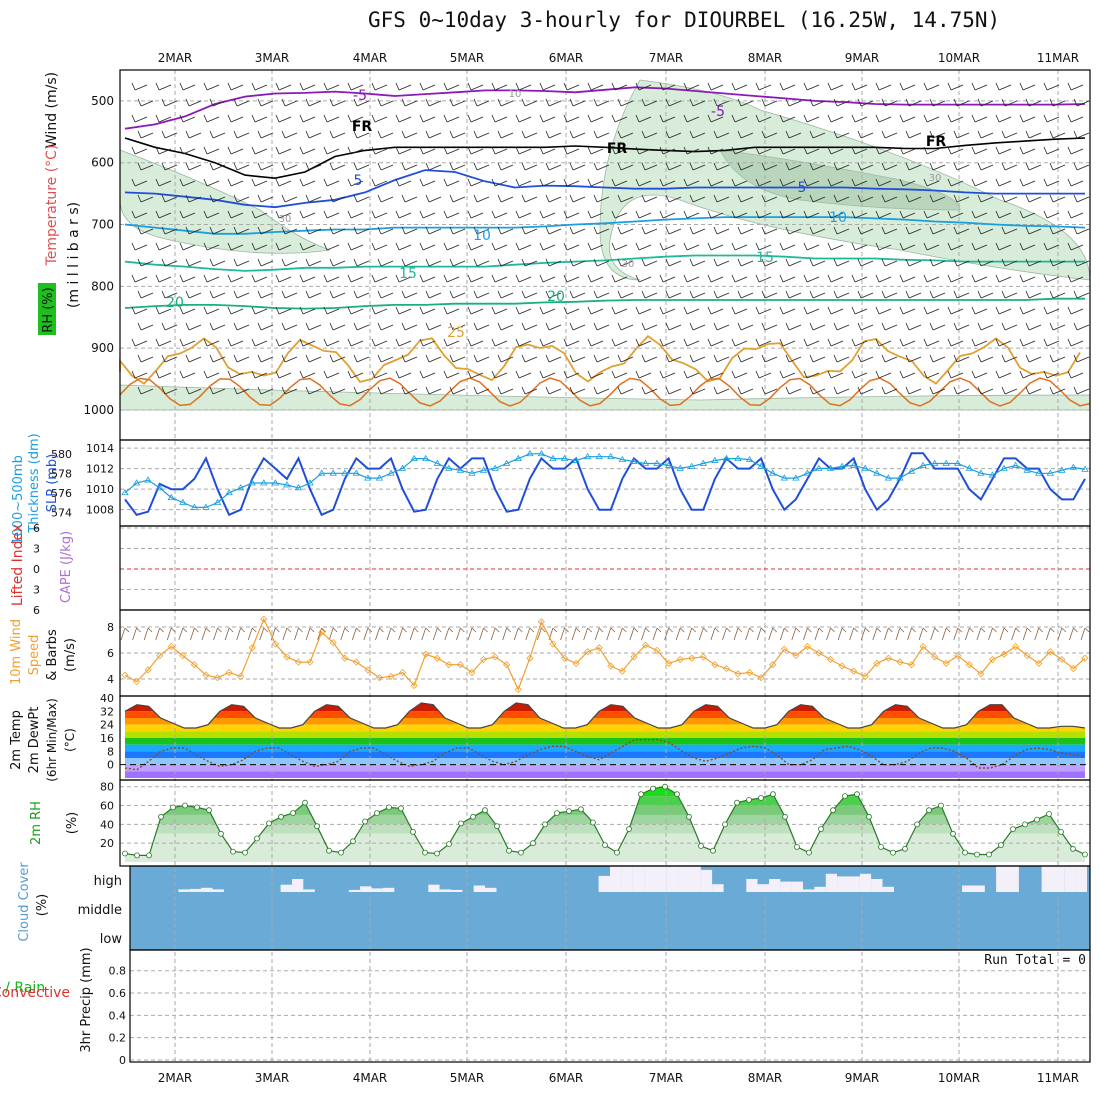 This screenshot has width=1100, height=1100. Describe the element at coordinates (86, 999) in the screenshot. I see `precip-units-label: 3hr Precip (mm)` at that location.